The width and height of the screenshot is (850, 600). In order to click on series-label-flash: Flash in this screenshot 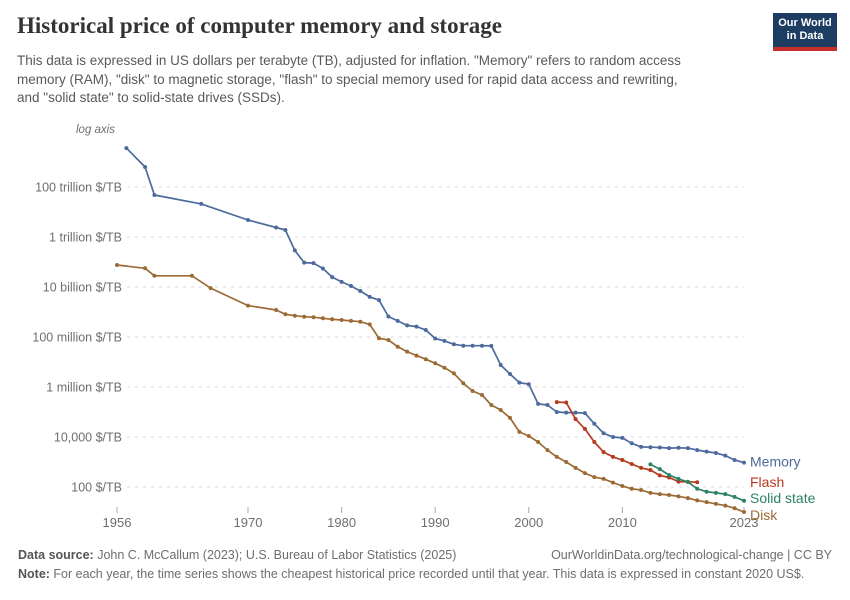, I will do `click(767, 482)`.